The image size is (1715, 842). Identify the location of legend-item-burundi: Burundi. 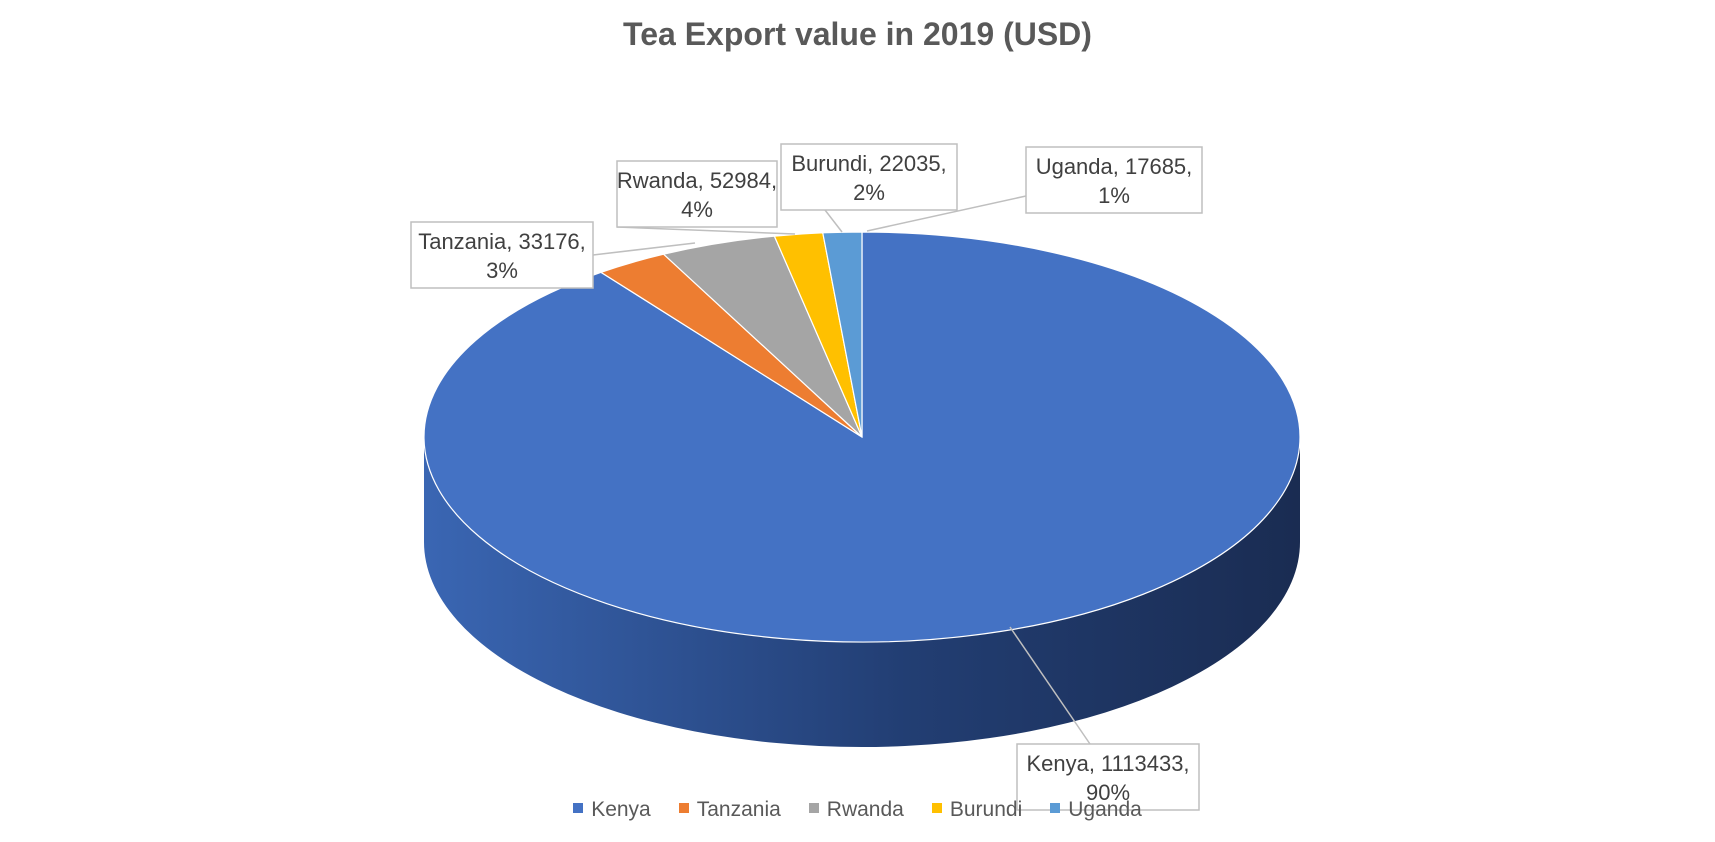
(977, 810).